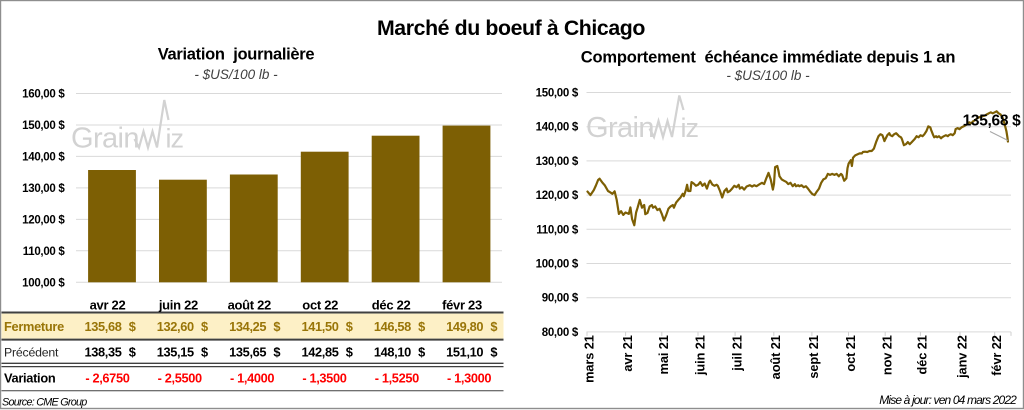 The height and width of the screenshot is (410, 1024). I want to click on svg-text: juin 21, so click(699, 355).